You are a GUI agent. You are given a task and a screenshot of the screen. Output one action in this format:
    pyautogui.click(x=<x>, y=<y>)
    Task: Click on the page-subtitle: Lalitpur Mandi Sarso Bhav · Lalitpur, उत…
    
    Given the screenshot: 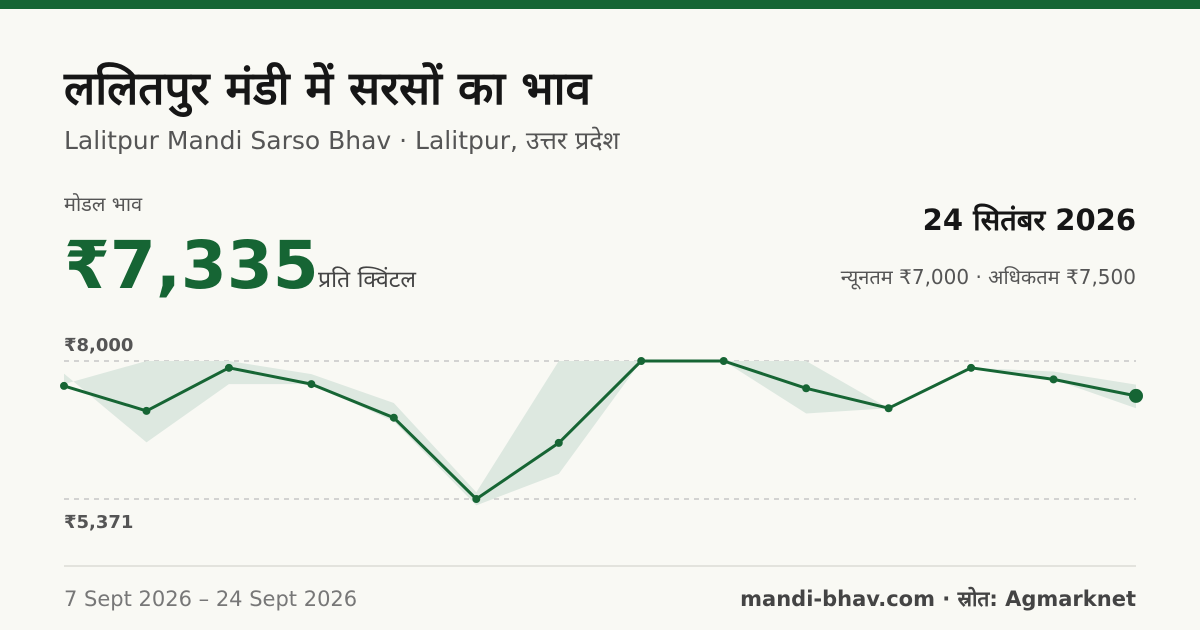 What is the action you would take?
    pyautogui.click(x=342, y=140)
    